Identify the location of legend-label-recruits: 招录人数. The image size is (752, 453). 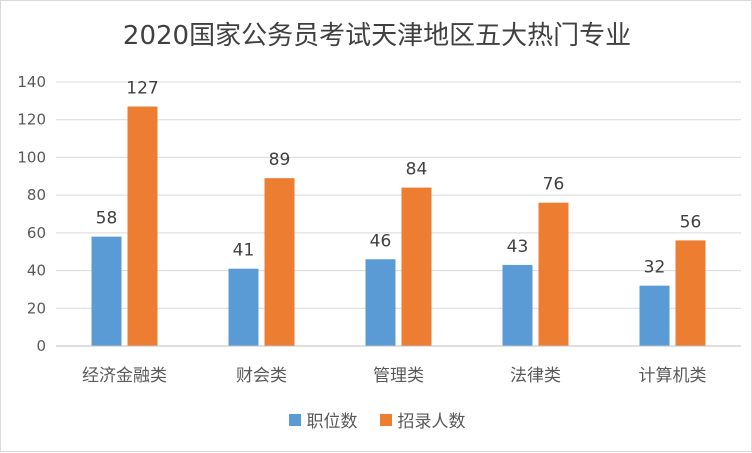
(431, 422).